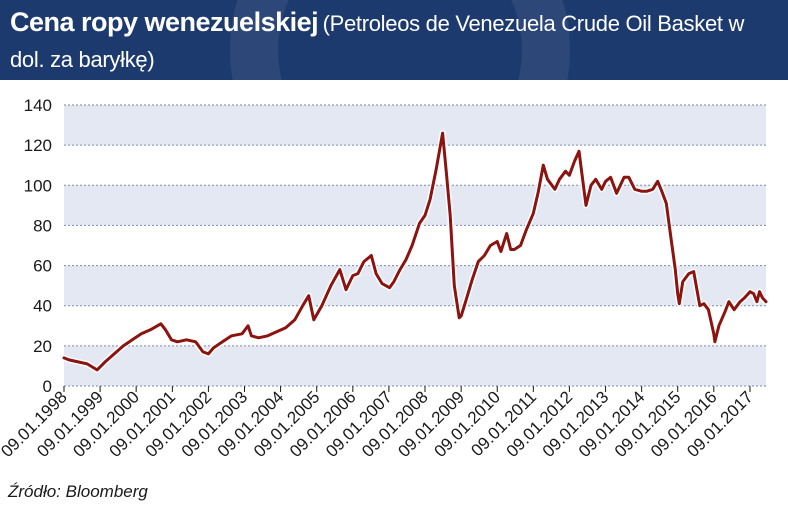 The height and width of the screenshot is (514, 788). I want to click on y-tick-label: 100, so click(38, 185).